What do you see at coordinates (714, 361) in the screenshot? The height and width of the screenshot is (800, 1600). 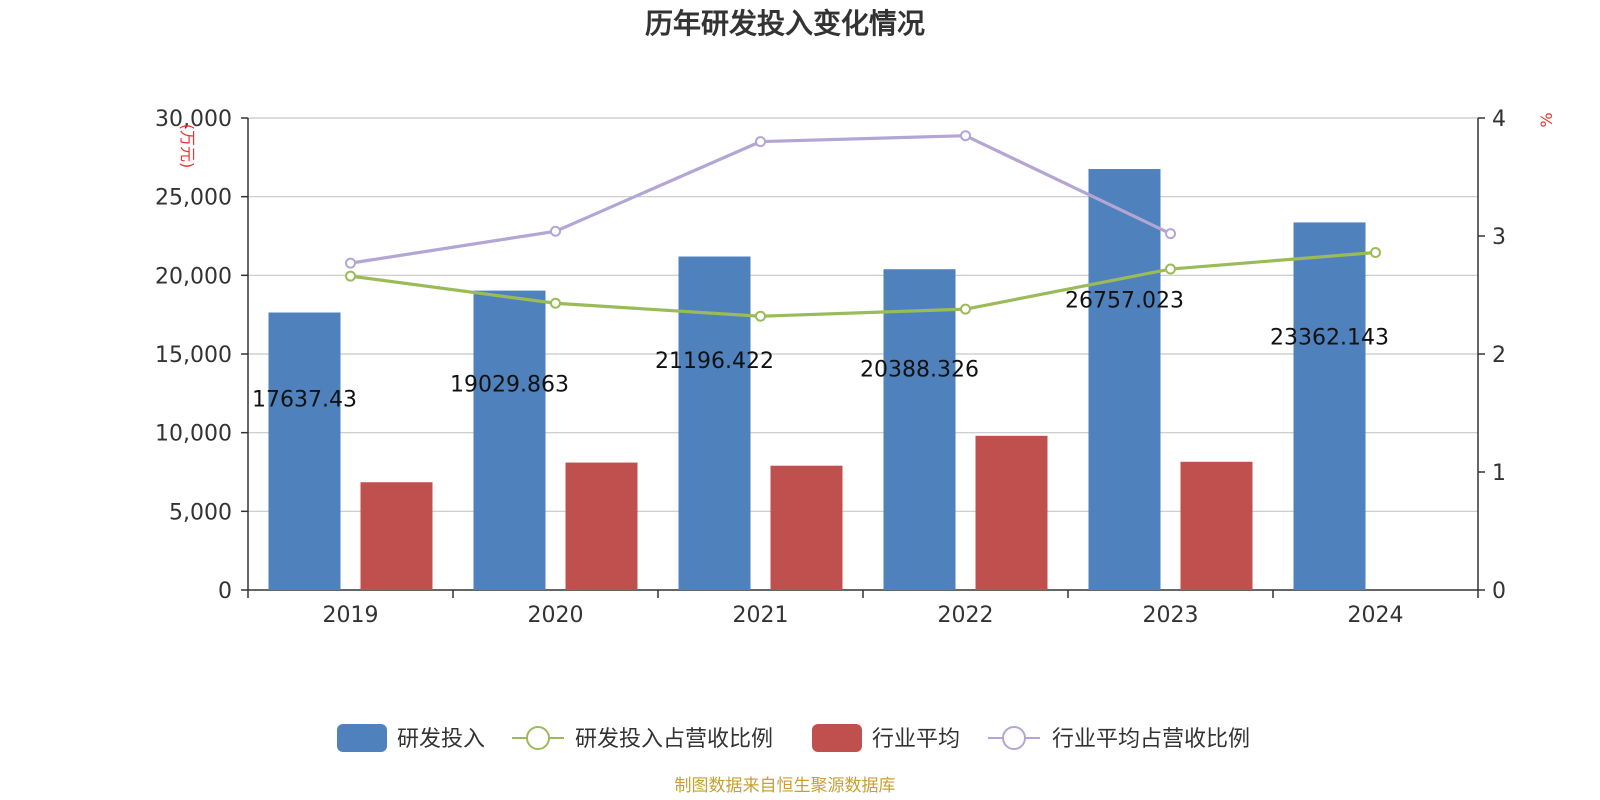 I see `bar-data-label: 21196.422` at bounding box center [714, 361].